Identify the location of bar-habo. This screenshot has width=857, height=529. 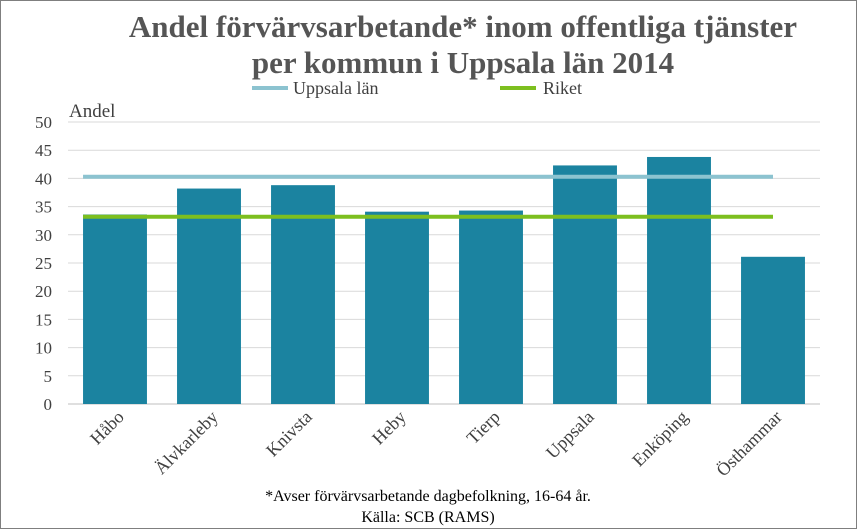
(115, 309).